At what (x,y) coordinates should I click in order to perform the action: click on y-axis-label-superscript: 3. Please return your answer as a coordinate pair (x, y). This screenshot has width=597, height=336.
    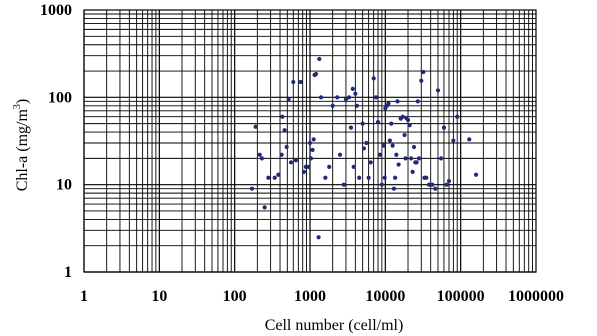
    Looking at the image, I should click on (17, 106).